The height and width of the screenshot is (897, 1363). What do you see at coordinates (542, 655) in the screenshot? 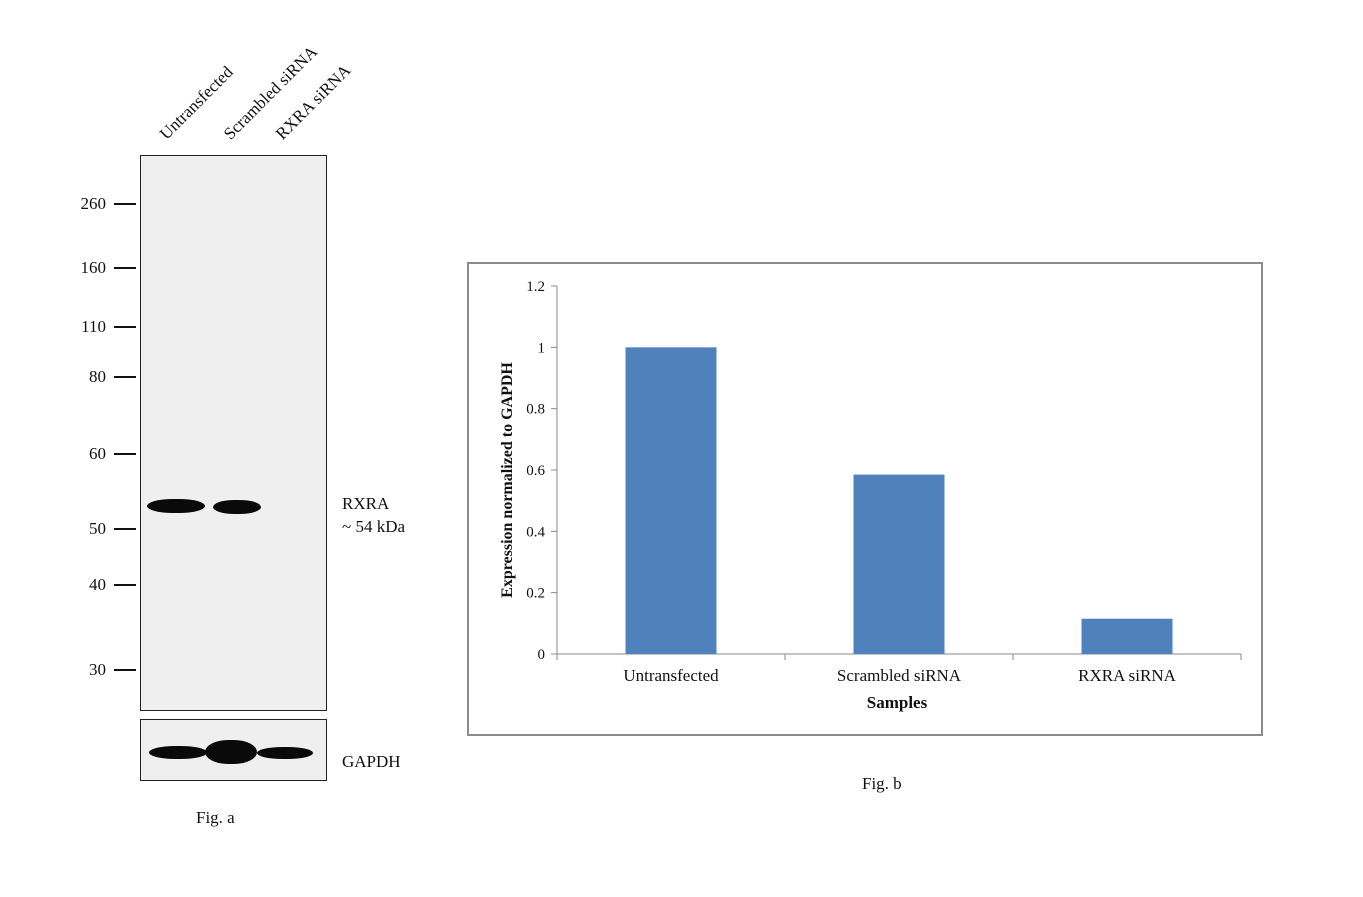
I see `y-tick-label: 0` at bounding box center [542, 655].